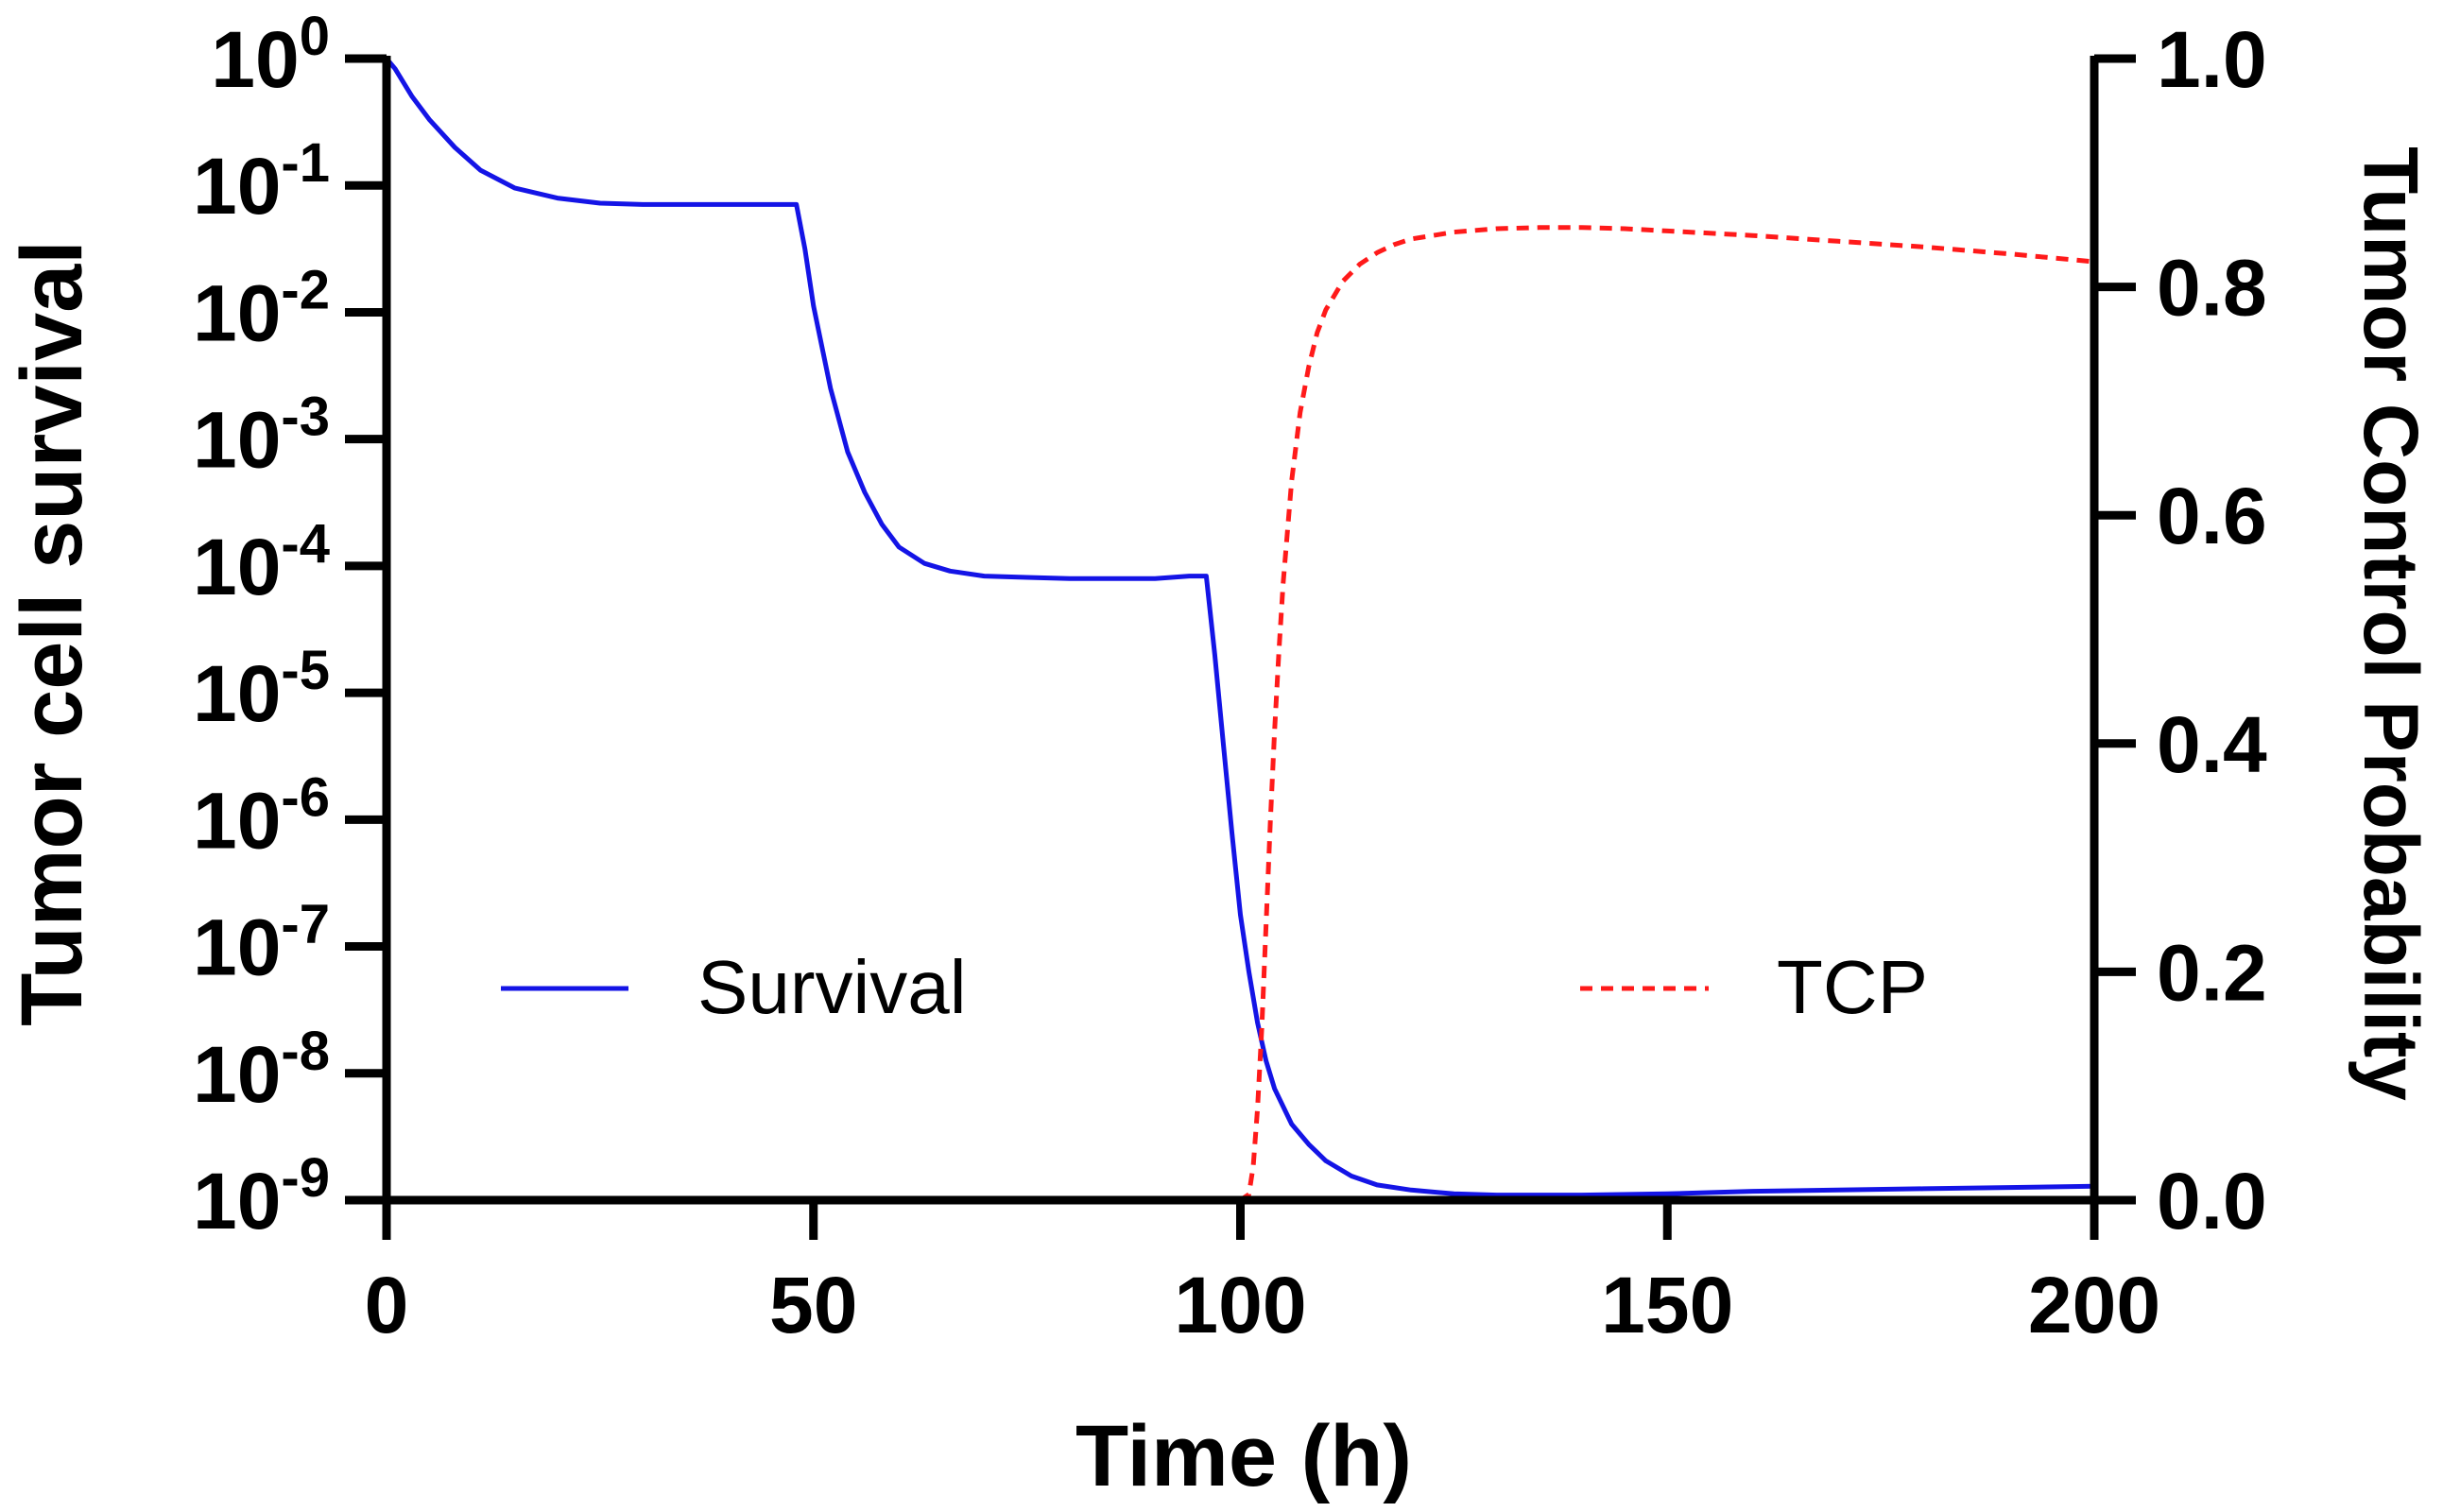 The height and width of the screenshot is (1512, 2443). Describe the element at coordinates (1667, 1305) in the screenshot. I see `x-tick-label: 150` at that location.